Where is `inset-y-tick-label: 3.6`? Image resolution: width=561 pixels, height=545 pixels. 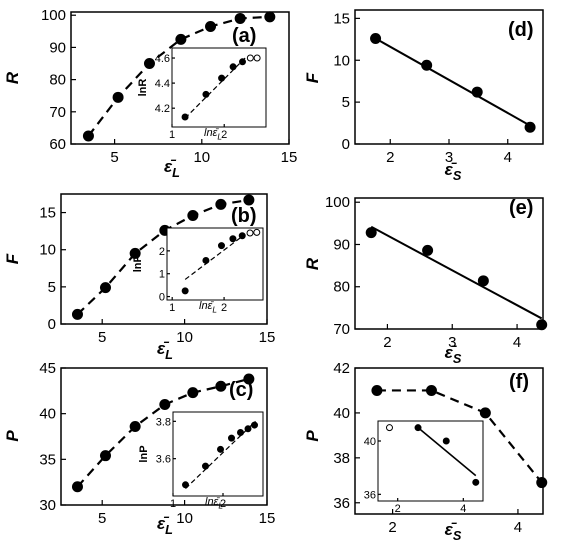
inset-y-tick-label: 3.6 is located at coordinates (163, 460).